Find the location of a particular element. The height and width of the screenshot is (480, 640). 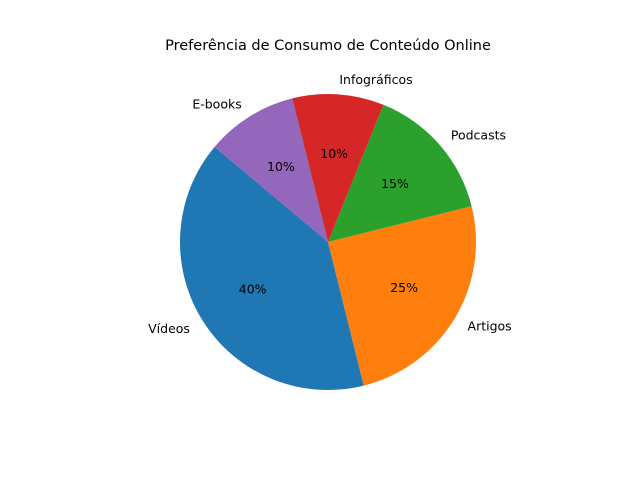

pie-category-label: Artigos is located at coordinates (490, 325).